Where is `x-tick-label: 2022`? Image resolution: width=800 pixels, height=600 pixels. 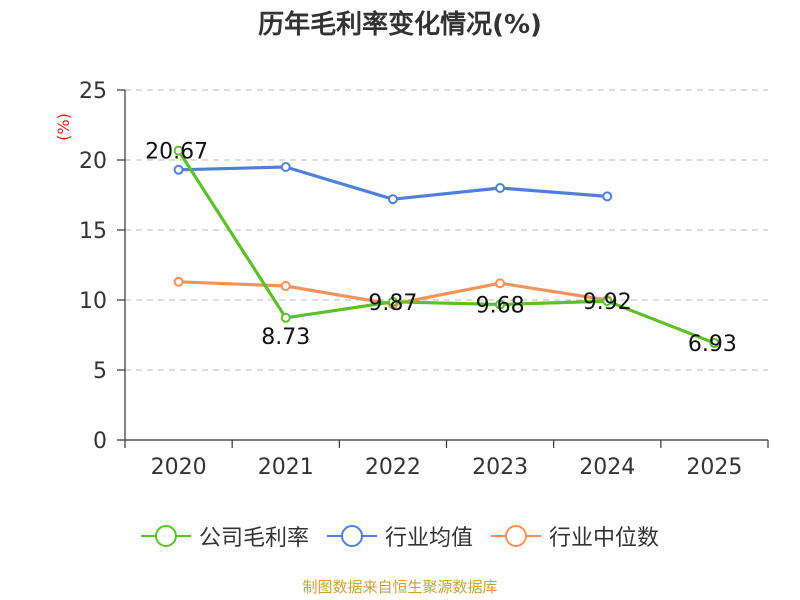
x-tick-label: 2022 is located at coordinates (393, 467).